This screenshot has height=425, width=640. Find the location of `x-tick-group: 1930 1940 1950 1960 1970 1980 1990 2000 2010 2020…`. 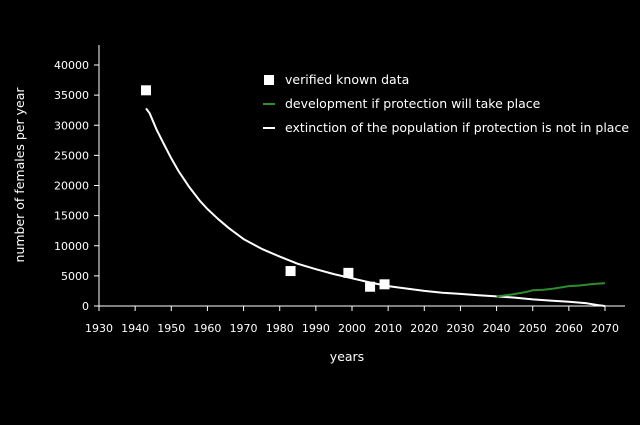

x-tick-group: 1930 1940 1950 1960 1970 1980 1990 2000 2010 2020… is located at coordinates (352, 320).